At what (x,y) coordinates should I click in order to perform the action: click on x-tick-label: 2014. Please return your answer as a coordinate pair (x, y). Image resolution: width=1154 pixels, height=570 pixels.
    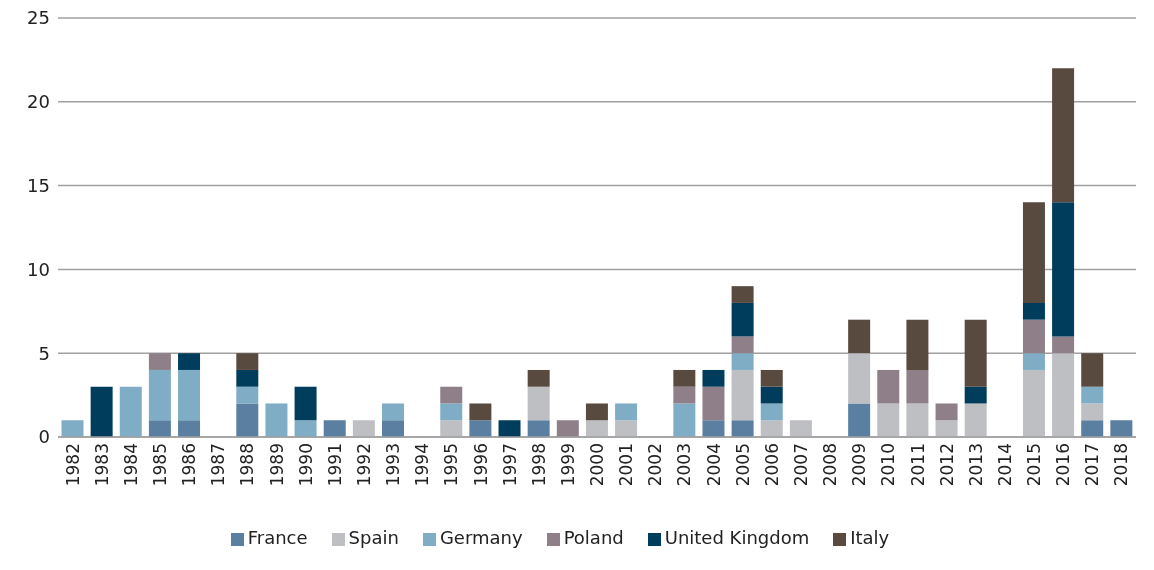
    Looking at the image, I should click on (1004, 465).